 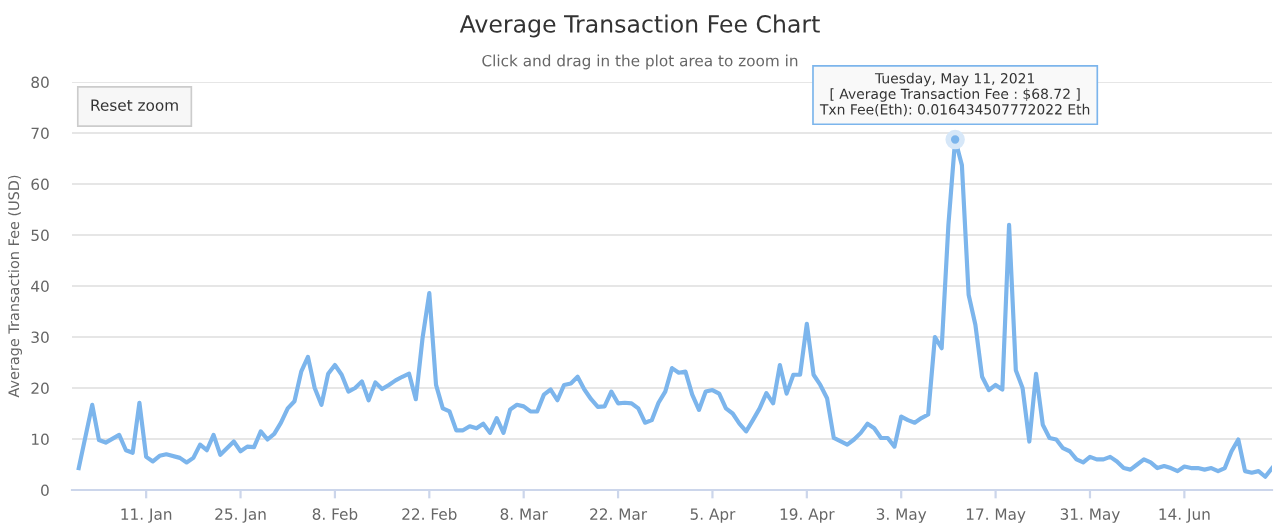 What do you see at coordinates (639, 26) in the screenshot?
I see `chart-title: Average Transaction Fee Chart` at bounding box center [639, 26].